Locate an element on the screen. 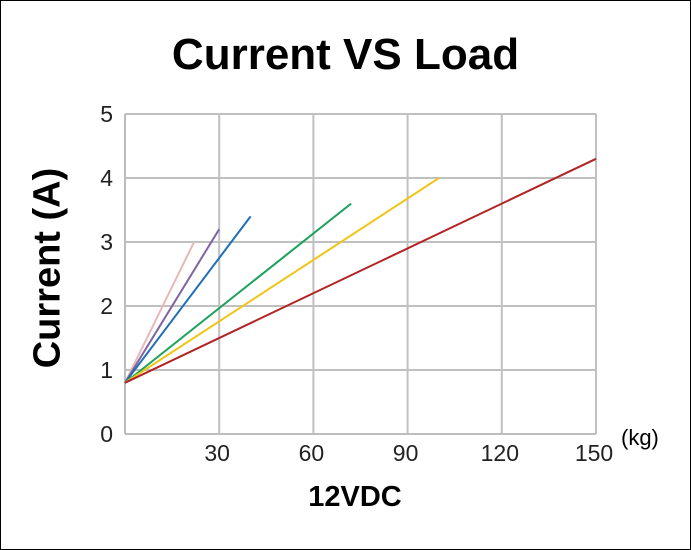 This screenshot has height=550, width=691. x-tick-label: 60 is located at coordinates (312, 453).